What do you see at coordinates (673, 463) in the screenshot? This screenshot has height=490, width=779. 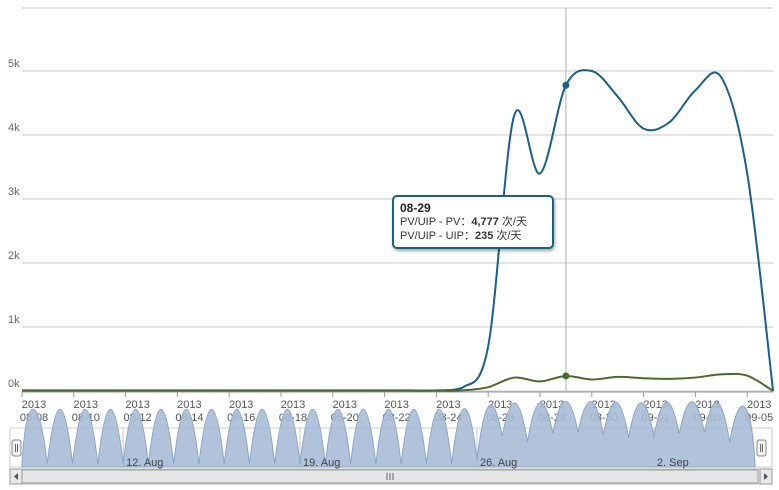 I see `navigator-label: 2. Sep` at bounding box center [673, 463].